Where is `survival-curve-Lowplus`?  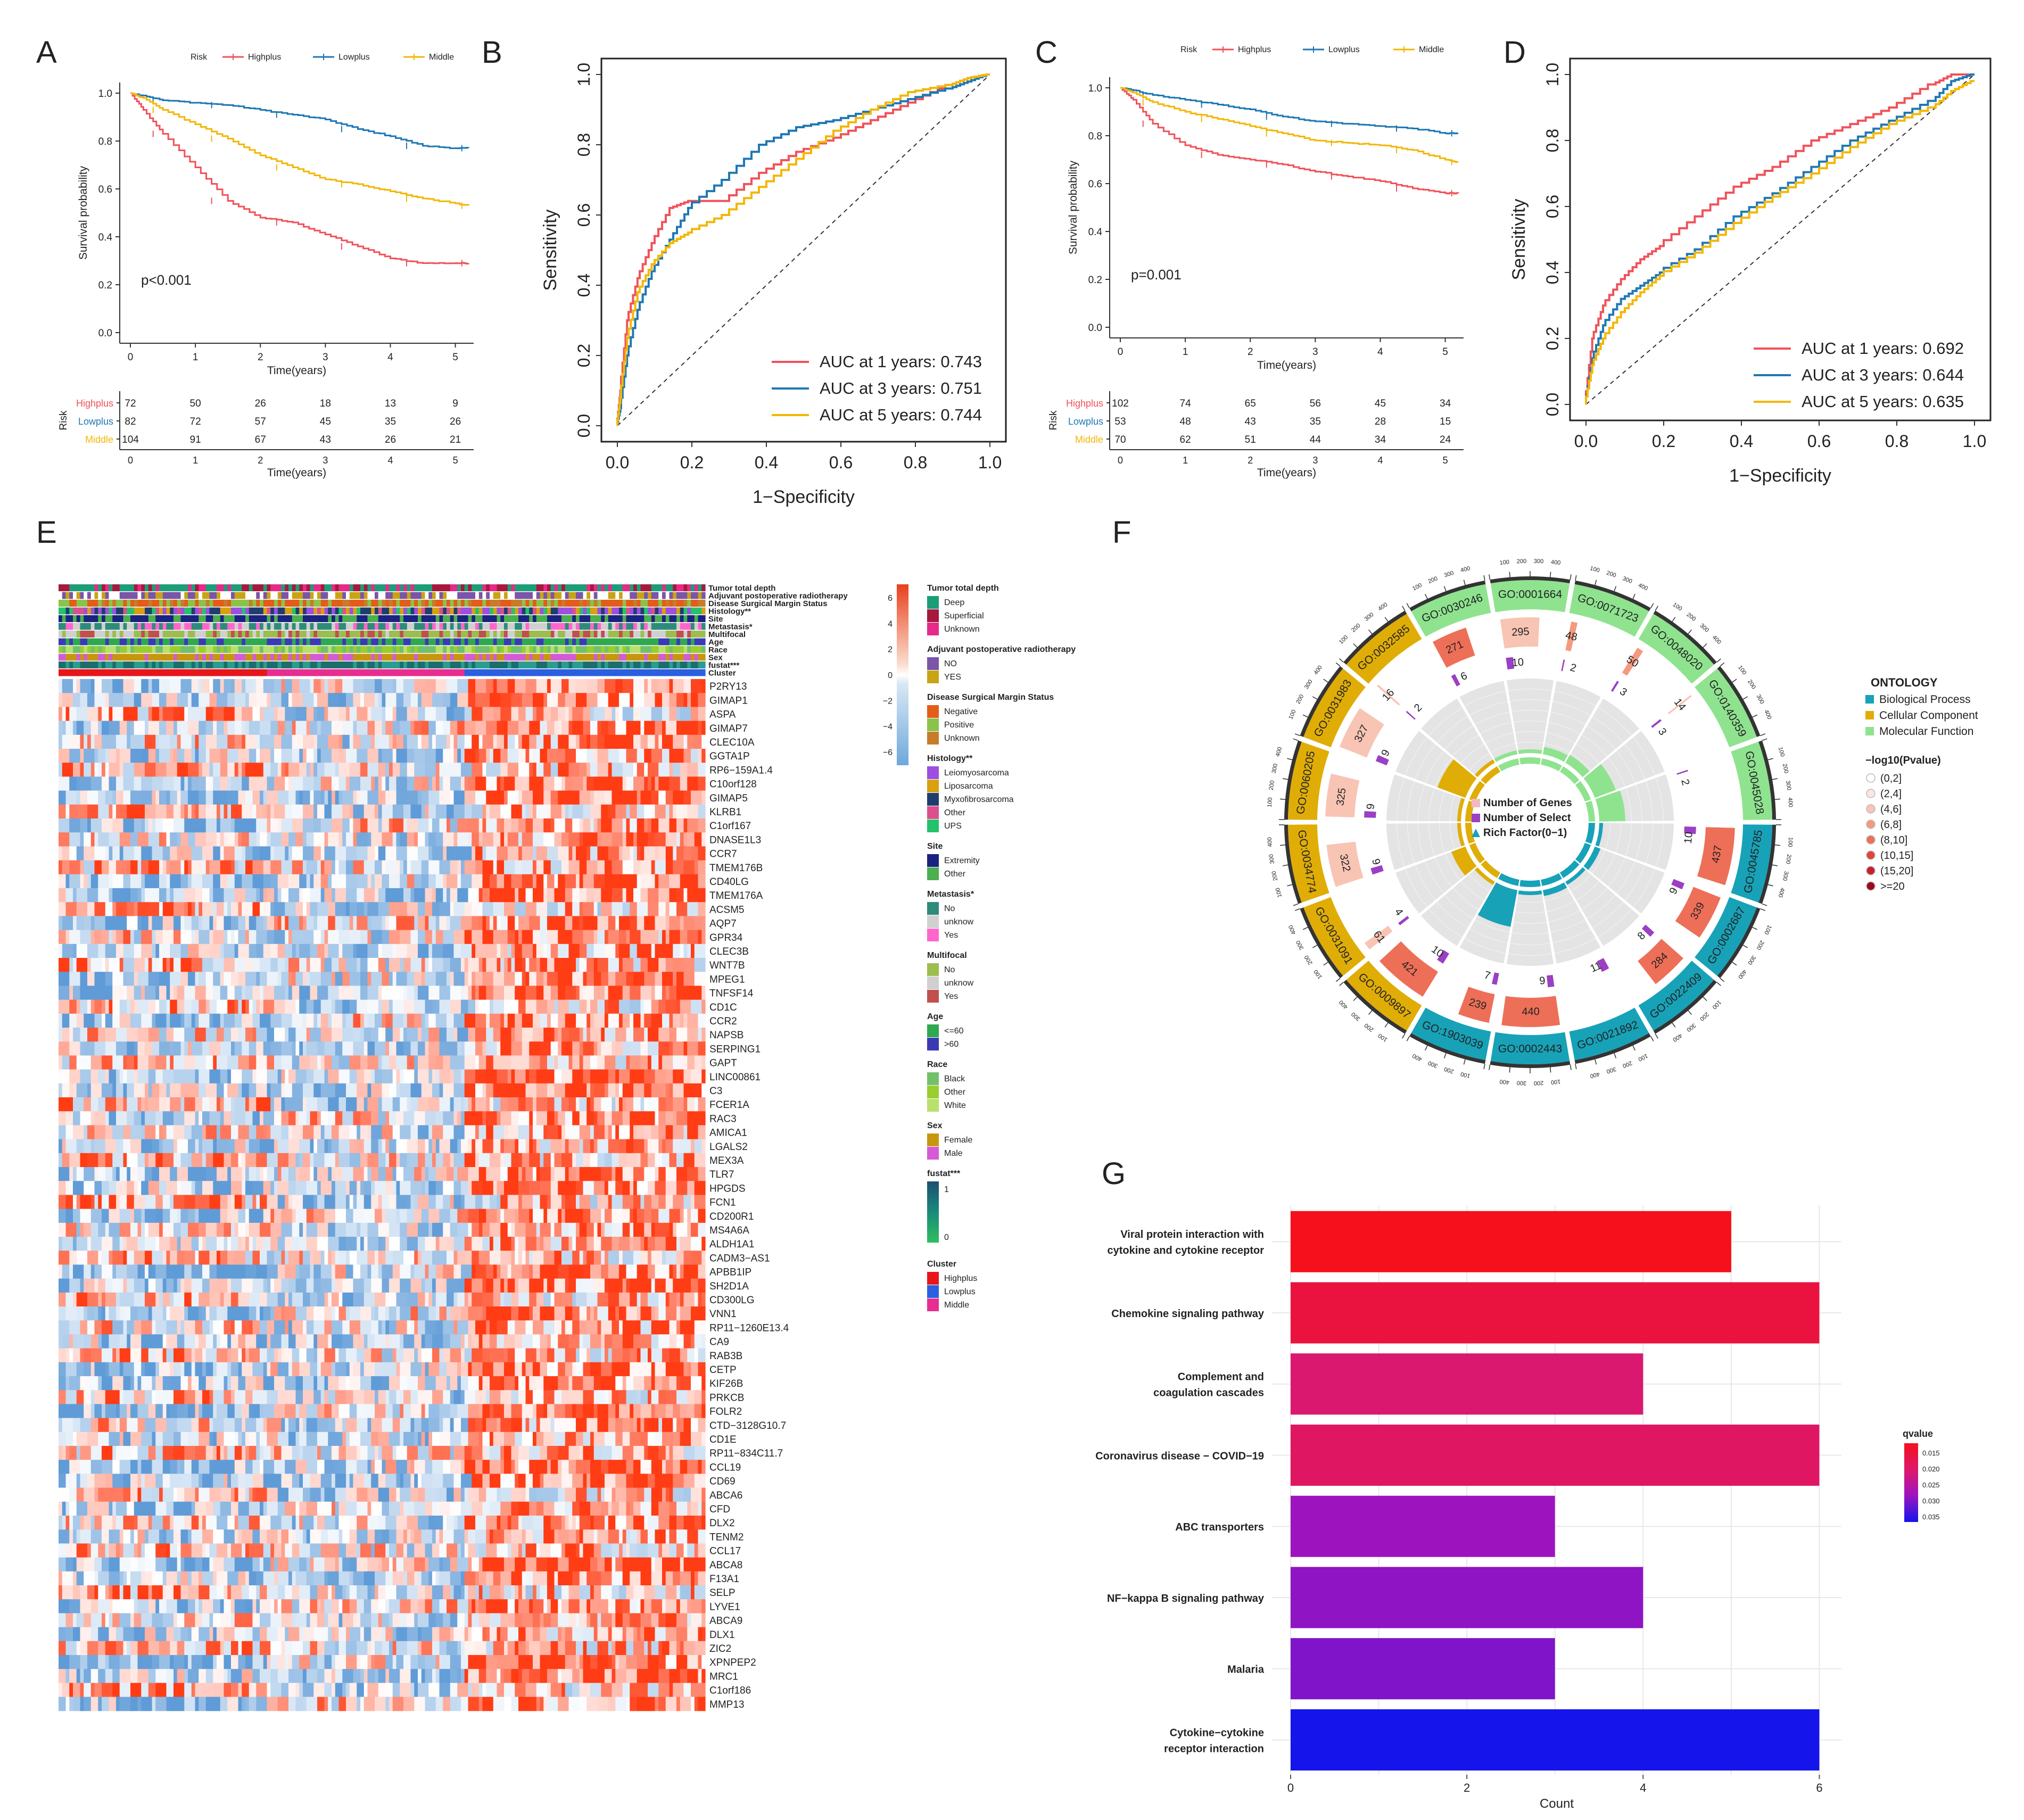
survival-curve-Lowplus is located at coordinates (299, 121).